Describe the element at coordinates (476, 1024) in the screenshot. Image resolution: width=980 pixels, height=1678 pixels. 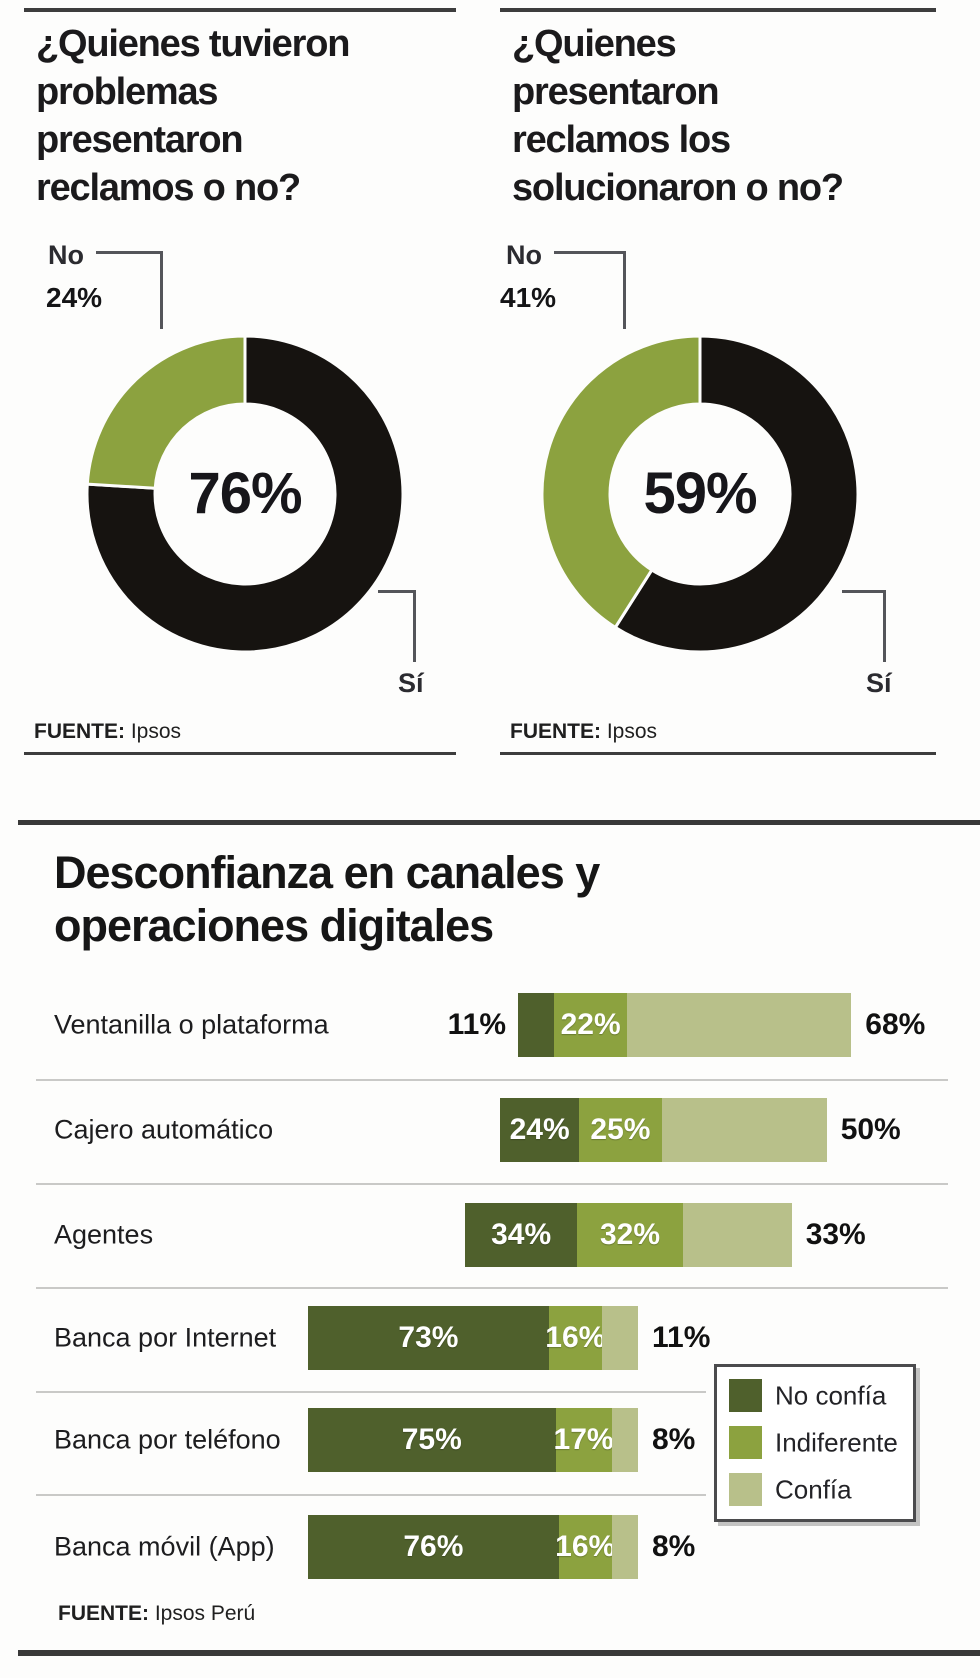
I see `segment-value-outside: 11%` at that location.